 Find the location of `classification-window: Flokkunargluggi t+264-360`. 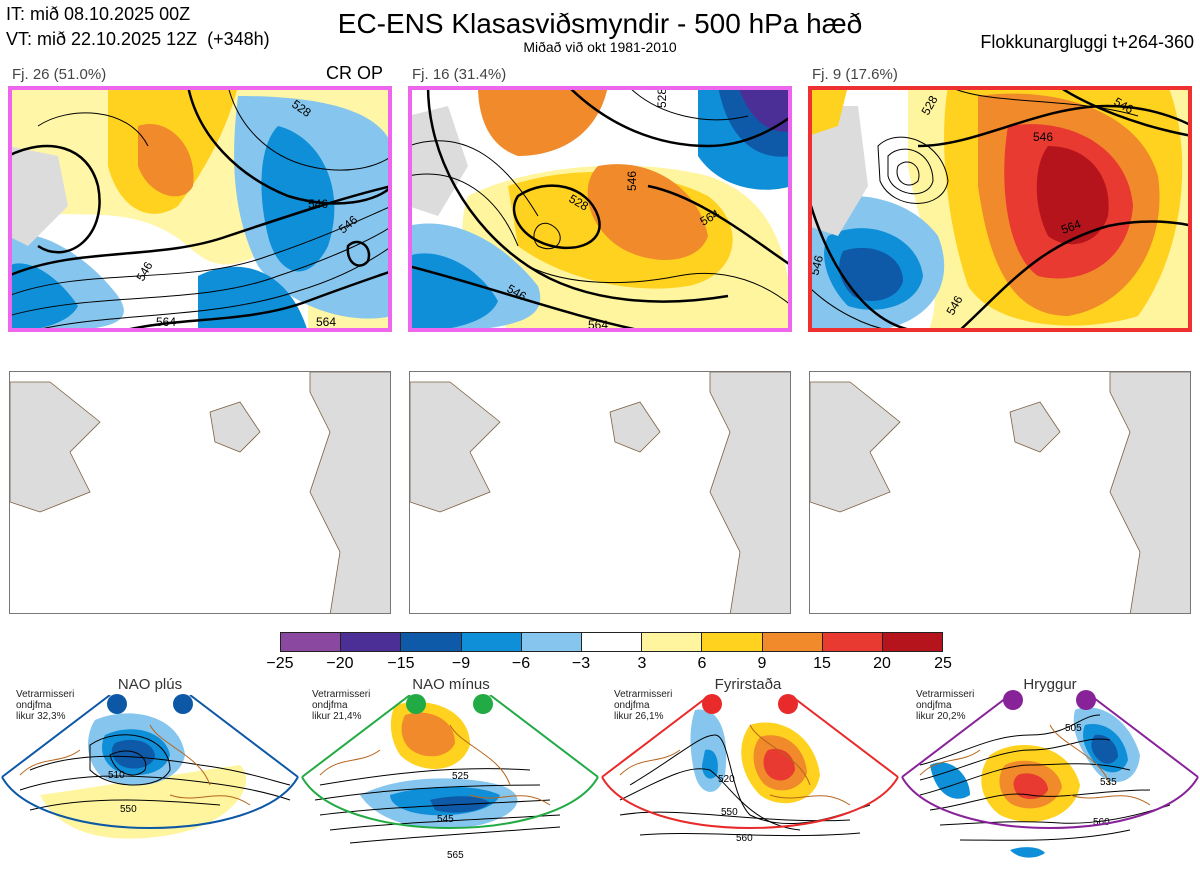

classification-window: Flokkunargluggi t+264-360 is located at coordinates (1087, 42).